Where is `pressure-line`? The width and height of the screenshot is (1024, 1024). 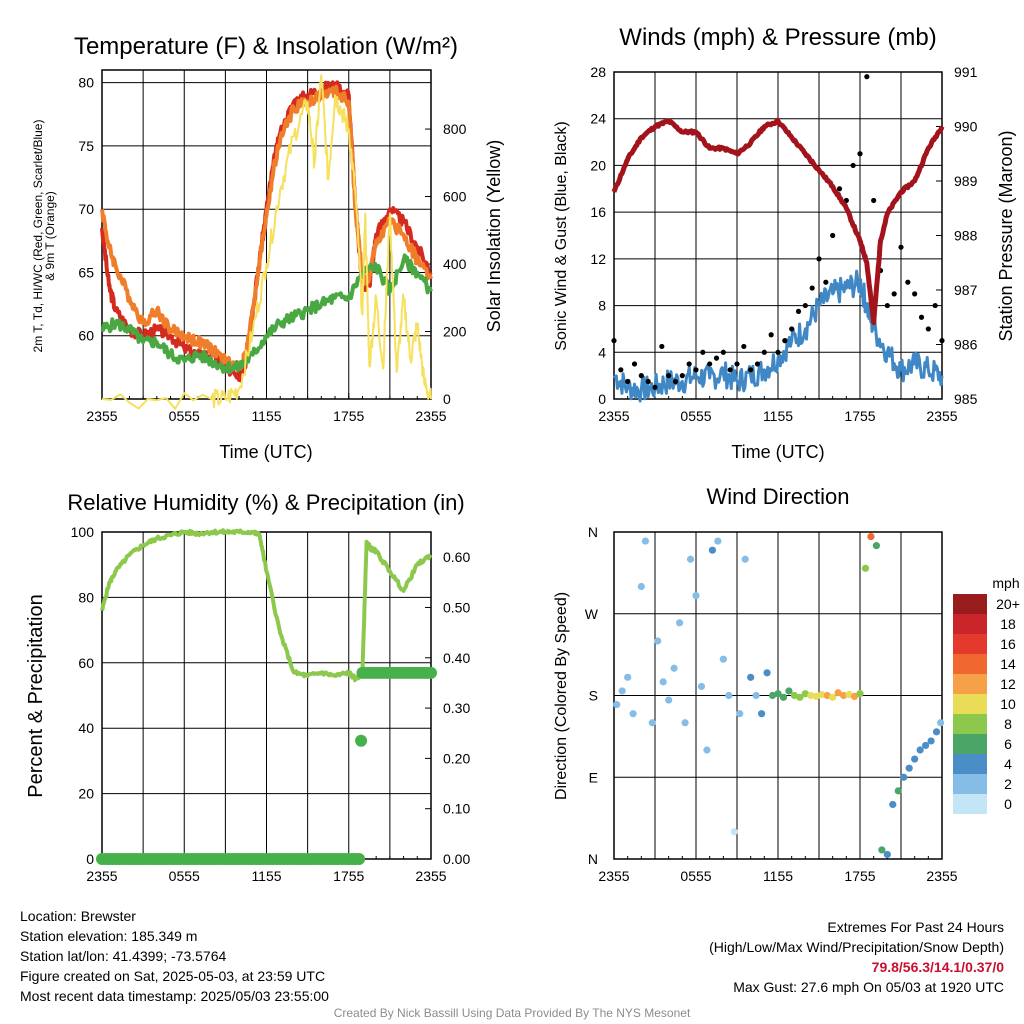
pressure-line is located at coordinates (778, 221).